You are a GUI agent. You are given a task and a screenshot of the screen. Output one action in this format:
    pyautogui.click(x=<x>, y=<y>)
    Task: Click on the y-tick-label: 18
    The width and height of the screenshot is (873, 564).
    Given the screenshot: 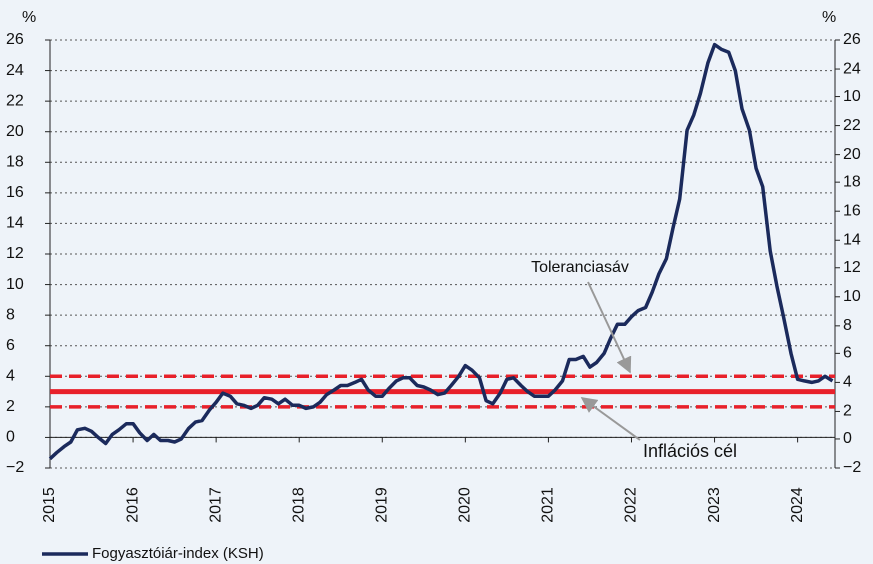 What is the action you would take?
    pyautogui.click(x=15, y=162)
    